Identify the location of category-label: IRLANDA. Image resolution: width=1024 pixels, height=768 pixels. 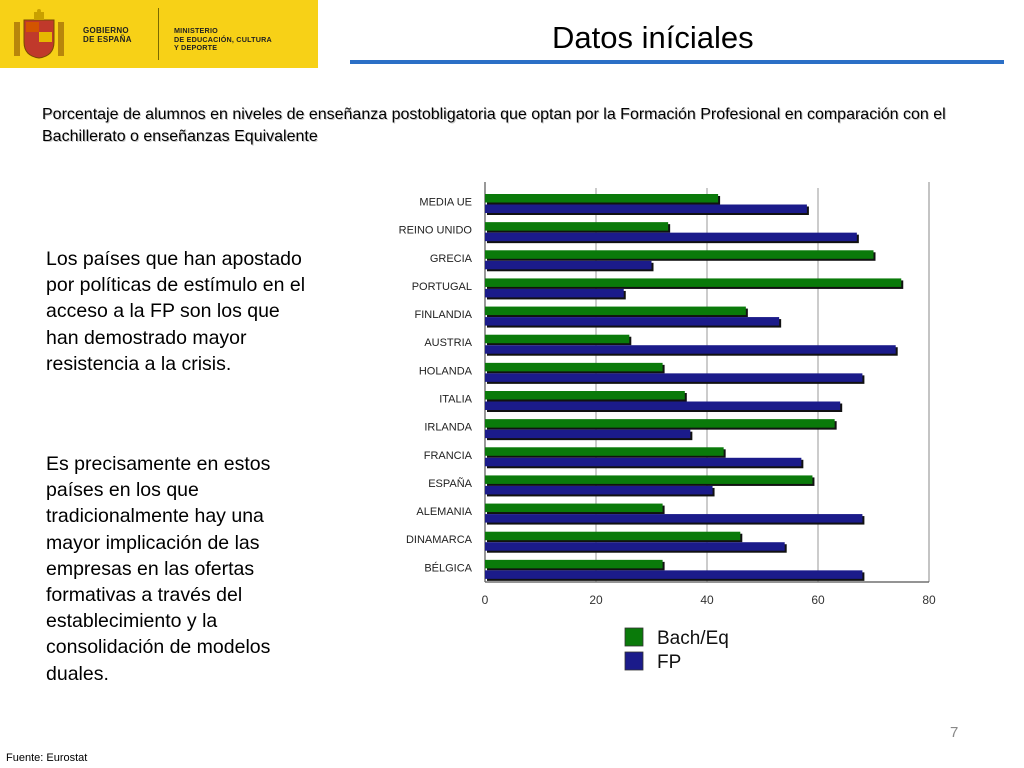
(448, 428).